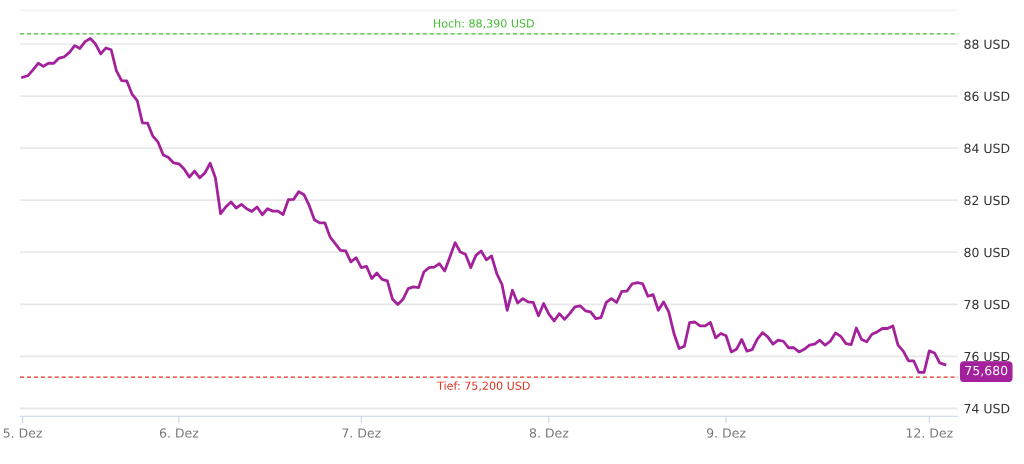 Image resolution: width=1024 pixels, height=464 pixels. Describe the element at coordinates (929, 433) in the screenshot. I see `x-tick-label: 12. Dez` at that location.